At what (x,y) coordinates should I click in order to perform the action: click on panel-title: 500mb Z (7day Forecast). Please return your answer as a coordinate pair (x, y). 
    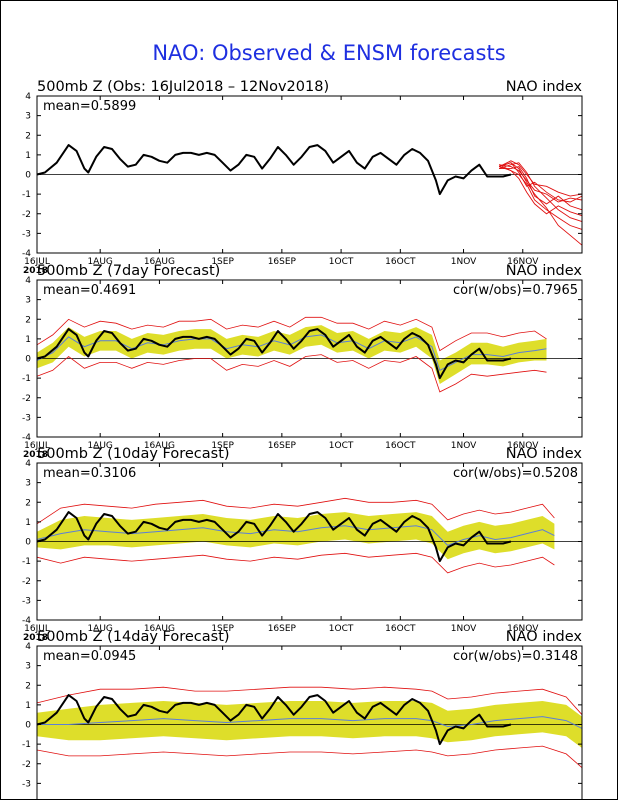
    Looking at the image, I should click on (128, 271).